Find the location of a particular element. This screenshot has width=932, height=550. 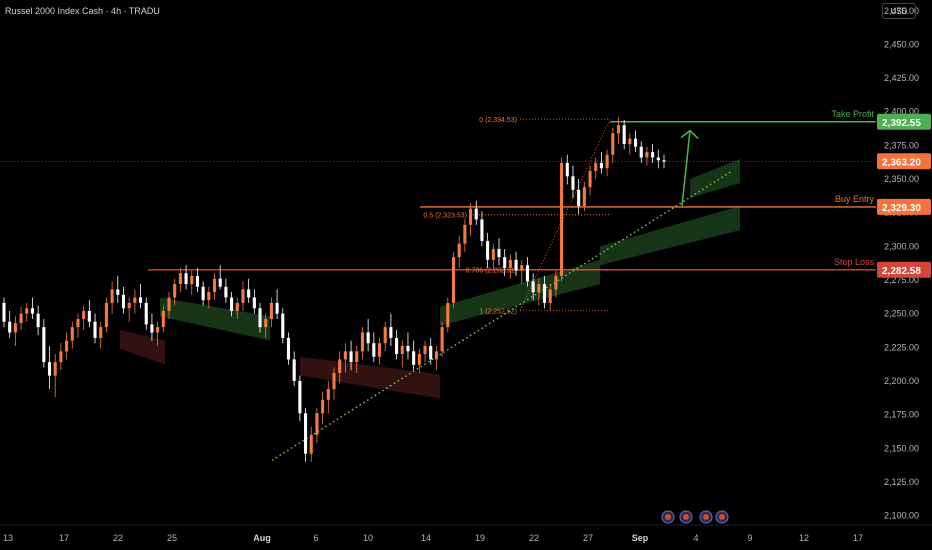

target-arrow-head is located at coordinates (689, 134).